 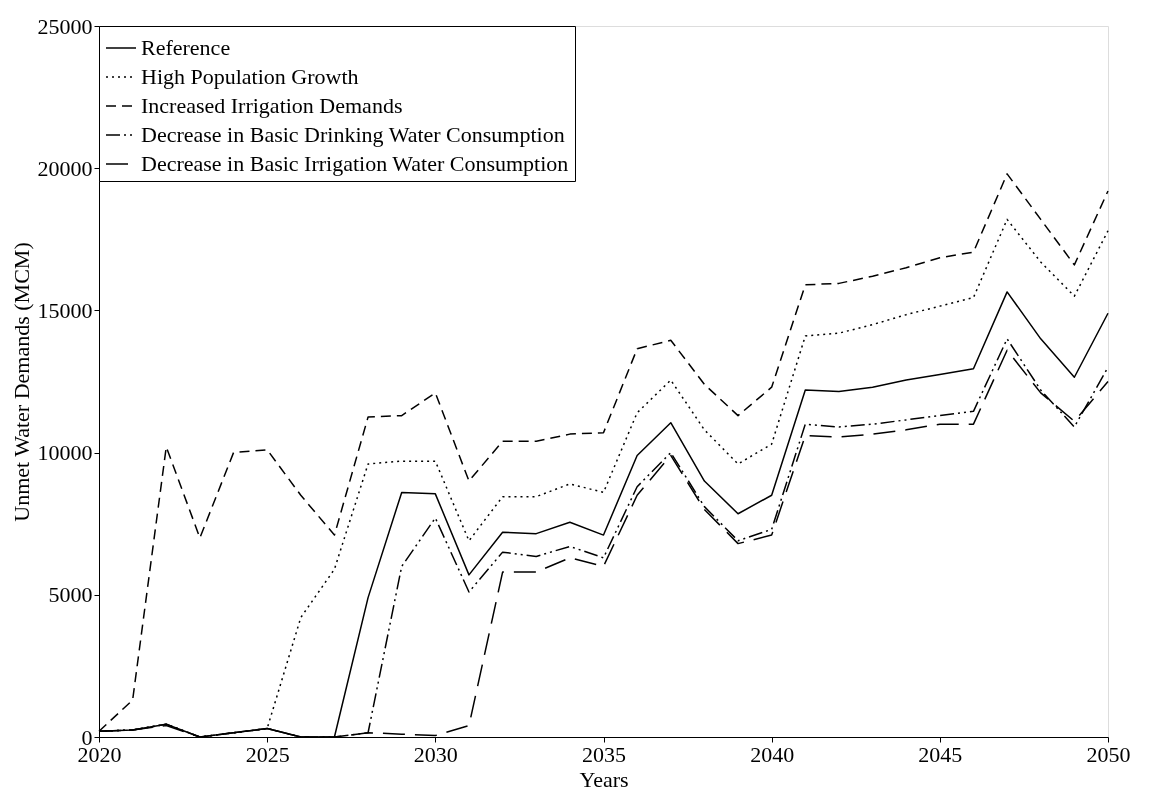 What do you see at coordinates (604, 754) in the screenshot?
I see `x-tick-label: 2035` at bounding box center [604, 754].